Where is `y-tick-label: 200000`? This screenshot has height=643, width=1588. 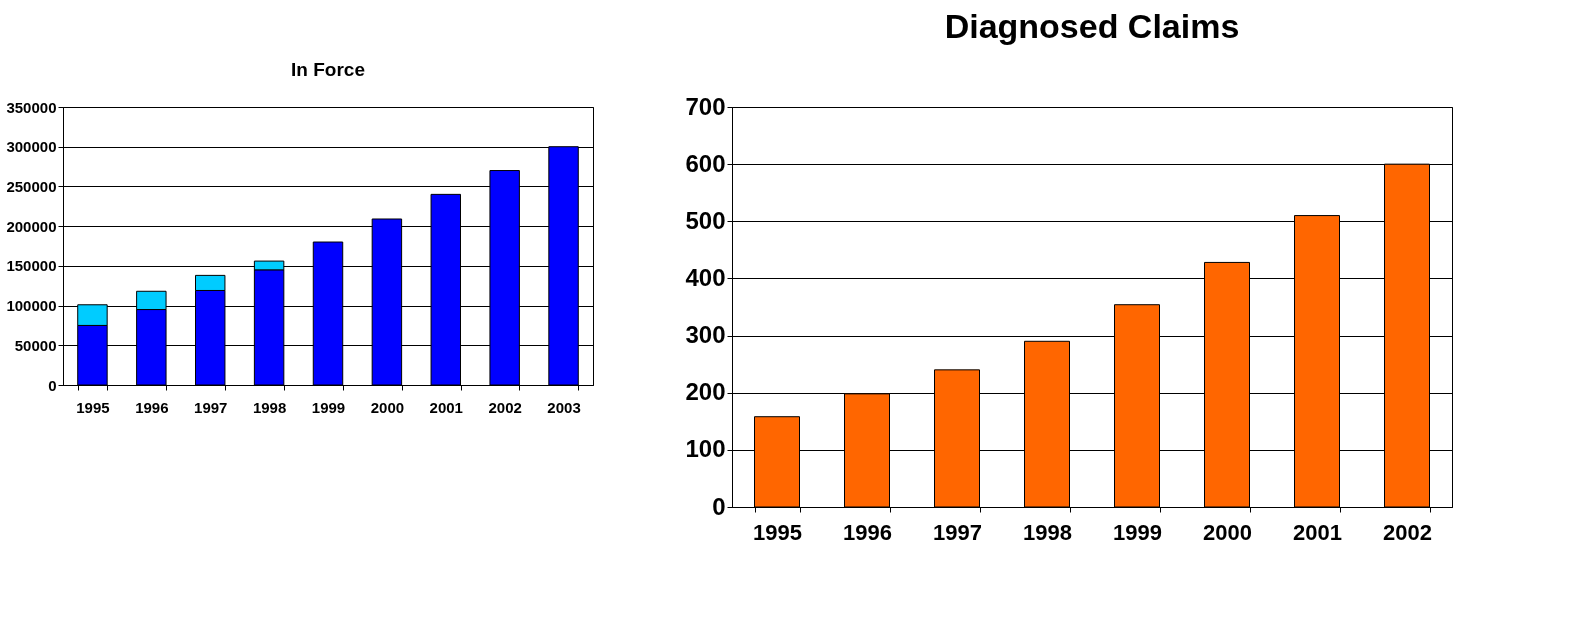 y-tick-label: 200000 is located at coordinates (31, 226).